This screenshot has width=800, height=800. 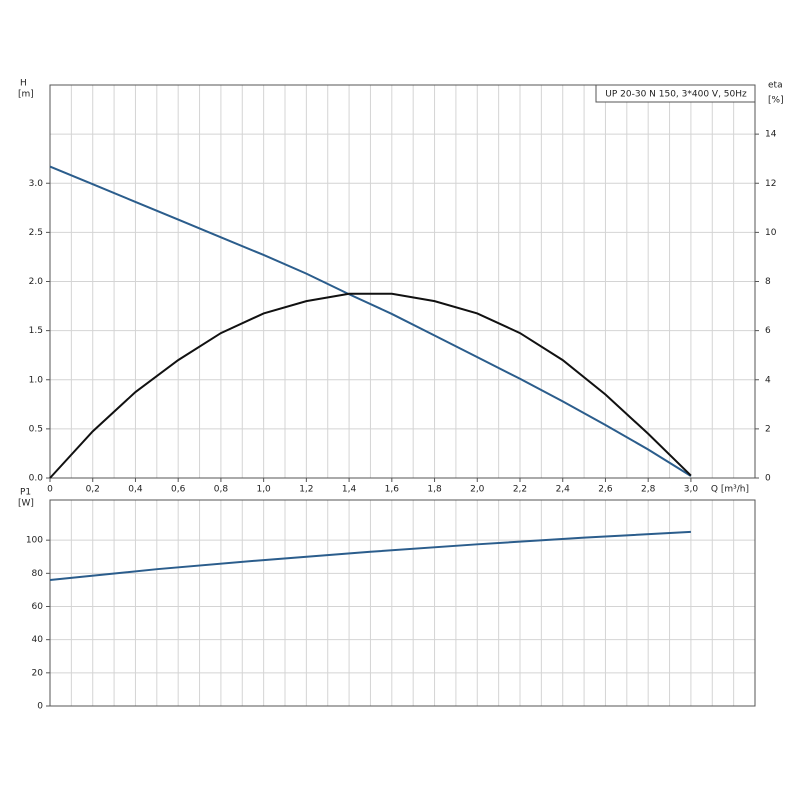 What do you see at coordinates (768, 429) in the screenshot?
I see `y2-tick-label: 2` at bounding box center [768, 429].